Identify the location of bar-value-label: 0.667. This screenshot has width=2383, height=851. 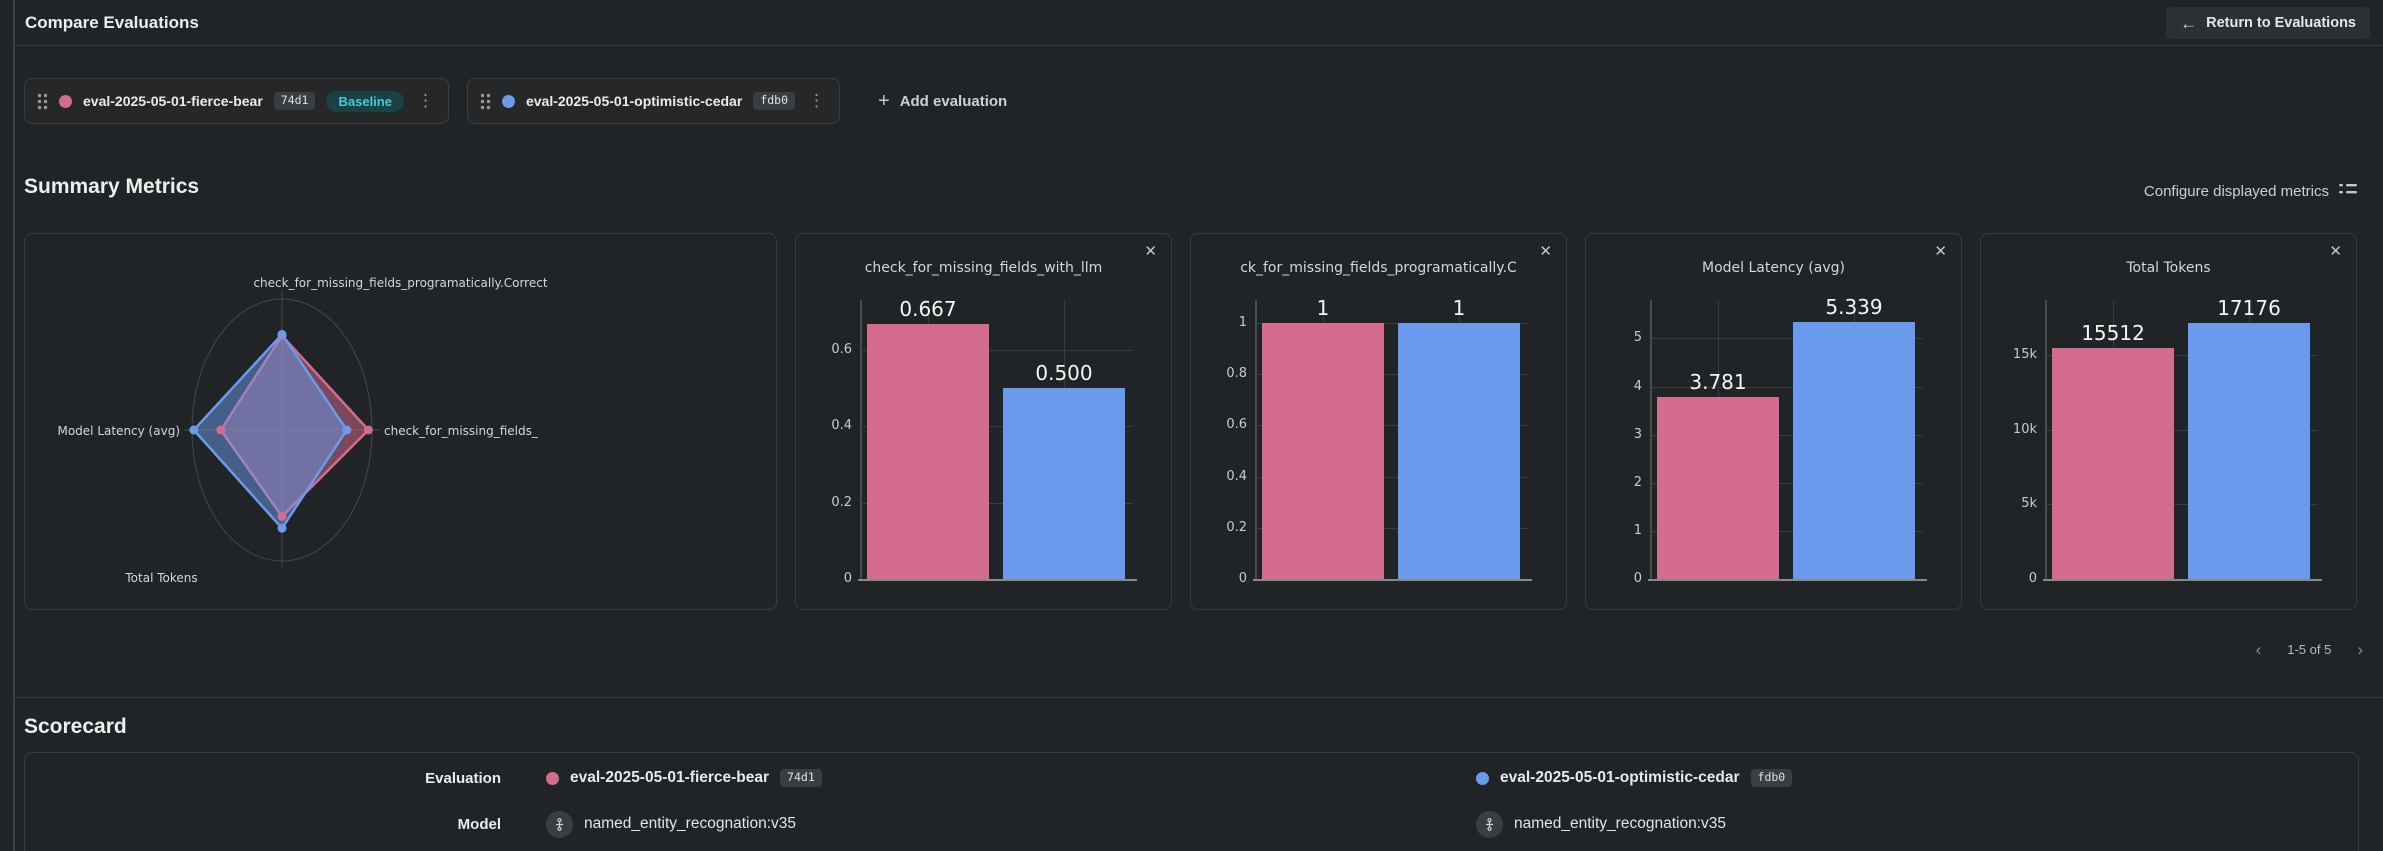
(928, 309).